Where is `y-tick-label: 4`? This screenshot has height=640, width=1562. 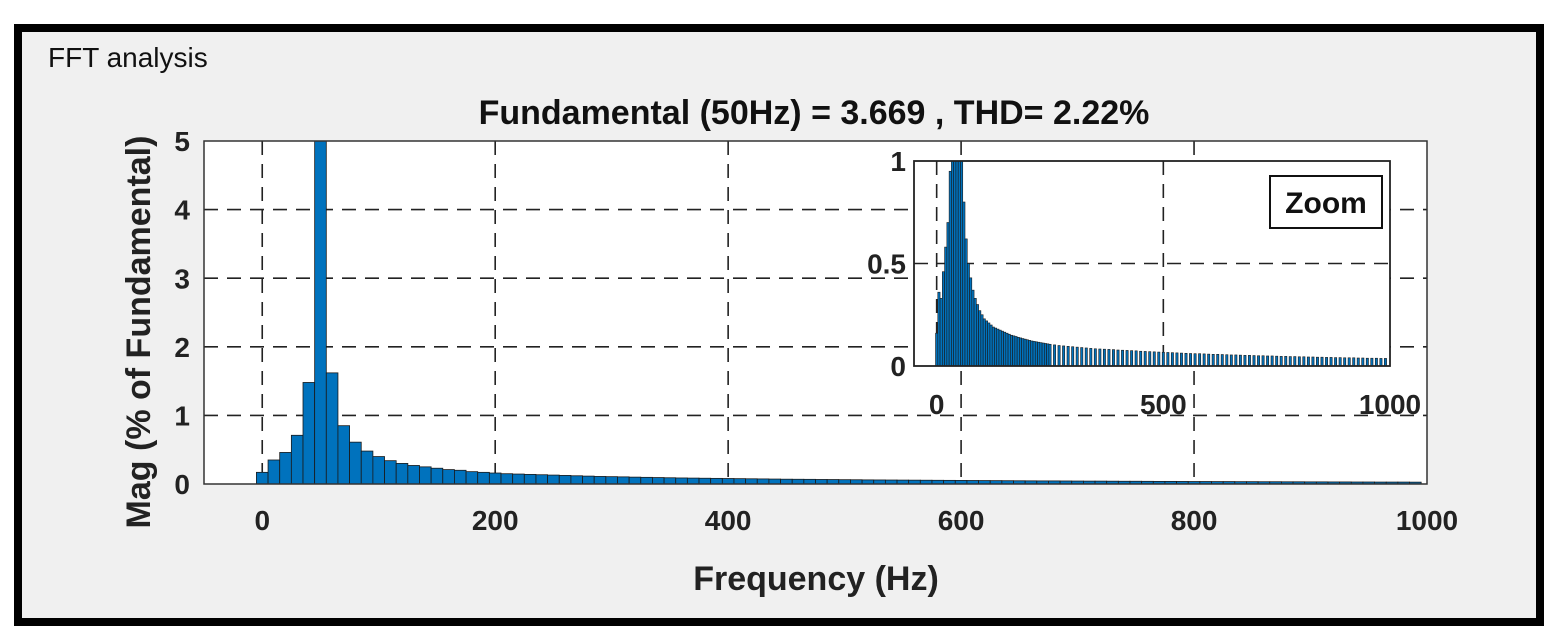 y-tick-label: 4 is located at coordinates (182, 210).